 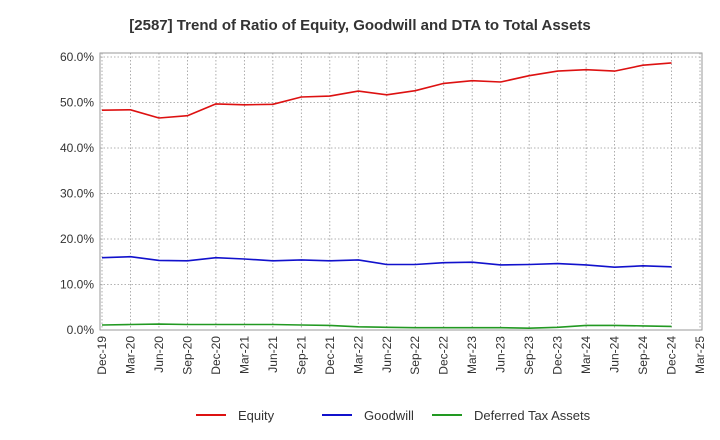 What do you see at coordinates (387, 354) in the screenshot?
I see `x-tick-label: Jun-22` at bounding box center [387, 354].